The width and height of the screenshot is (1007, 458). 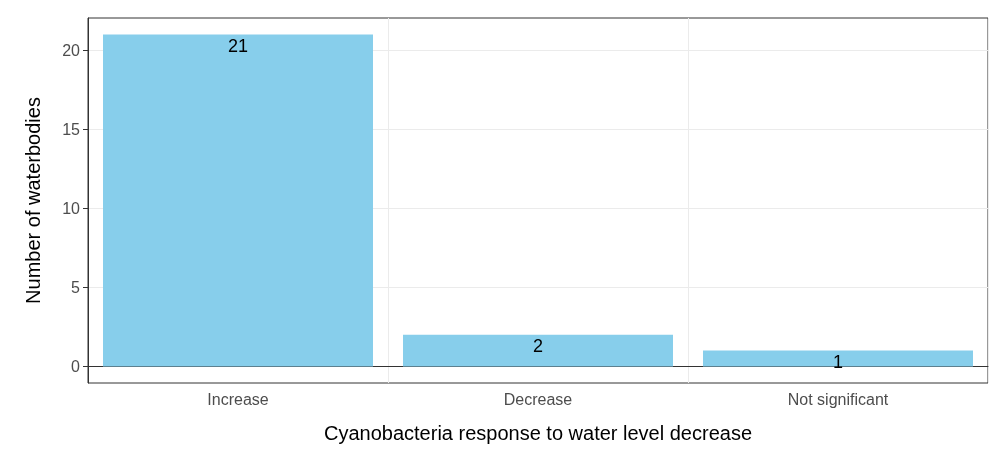 What do you see at coordinates (538, 345) in the screenshot?
I see `data-label: 2` at bounding box center [538, 345].